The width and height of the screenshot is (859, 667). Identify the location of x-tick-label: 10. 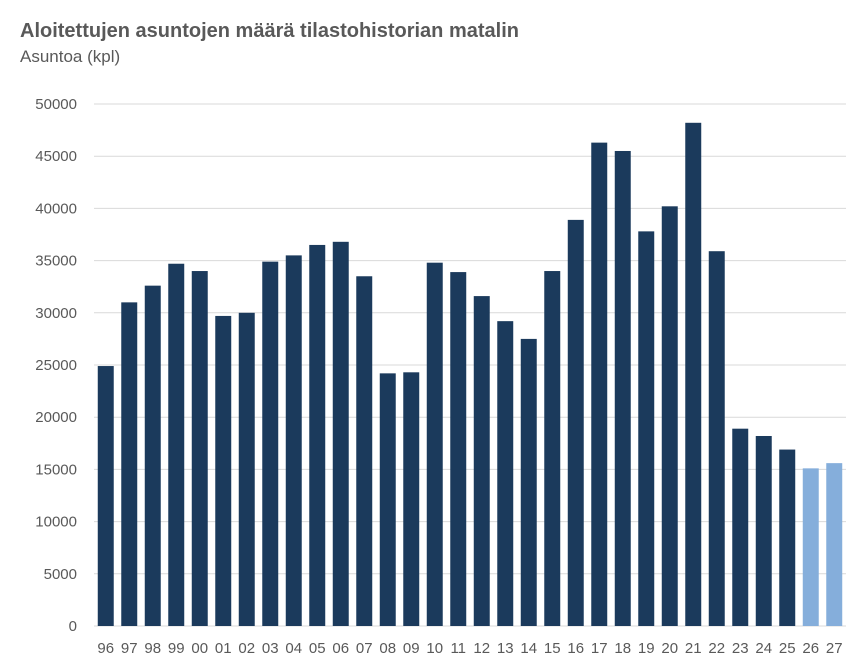
(434, 648).